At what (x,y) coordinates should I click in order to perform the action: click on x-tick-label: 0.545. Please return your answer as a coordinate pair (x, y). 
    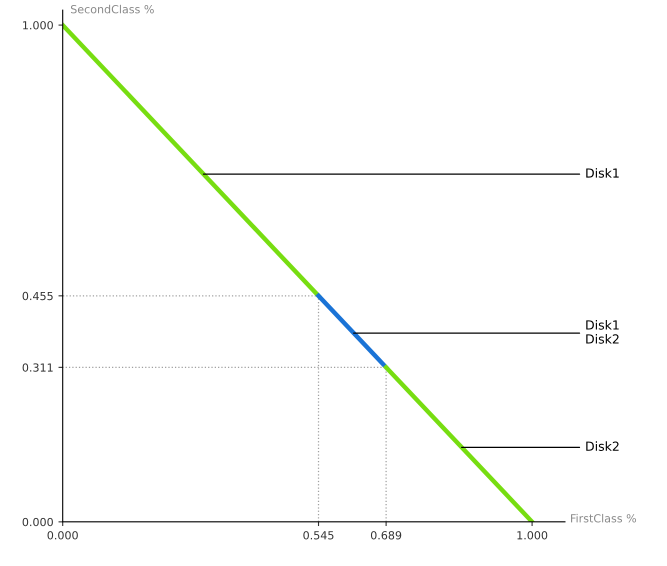
    Looking at the image, I should click on (318, 535).